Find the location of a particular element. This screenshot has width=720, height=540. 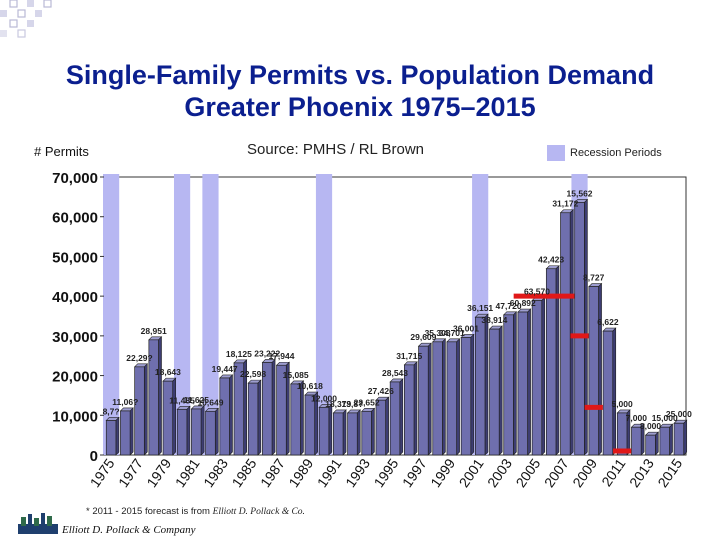

bar-1975 is located at coordinates (111, 438).